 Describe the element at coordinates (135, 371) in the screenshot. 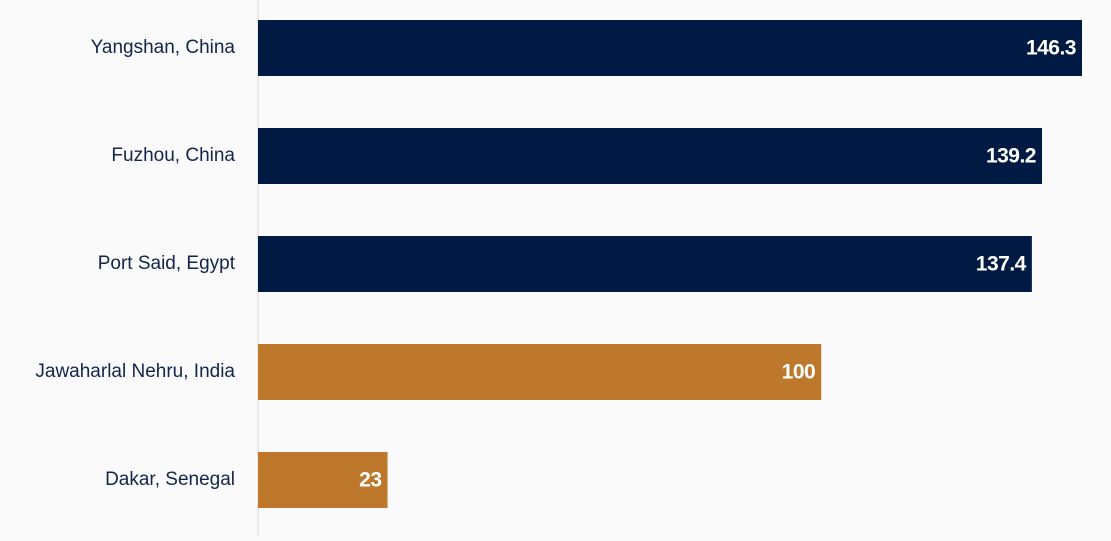

I see `category-label: Jawaharlal Nehru, India` at that location.